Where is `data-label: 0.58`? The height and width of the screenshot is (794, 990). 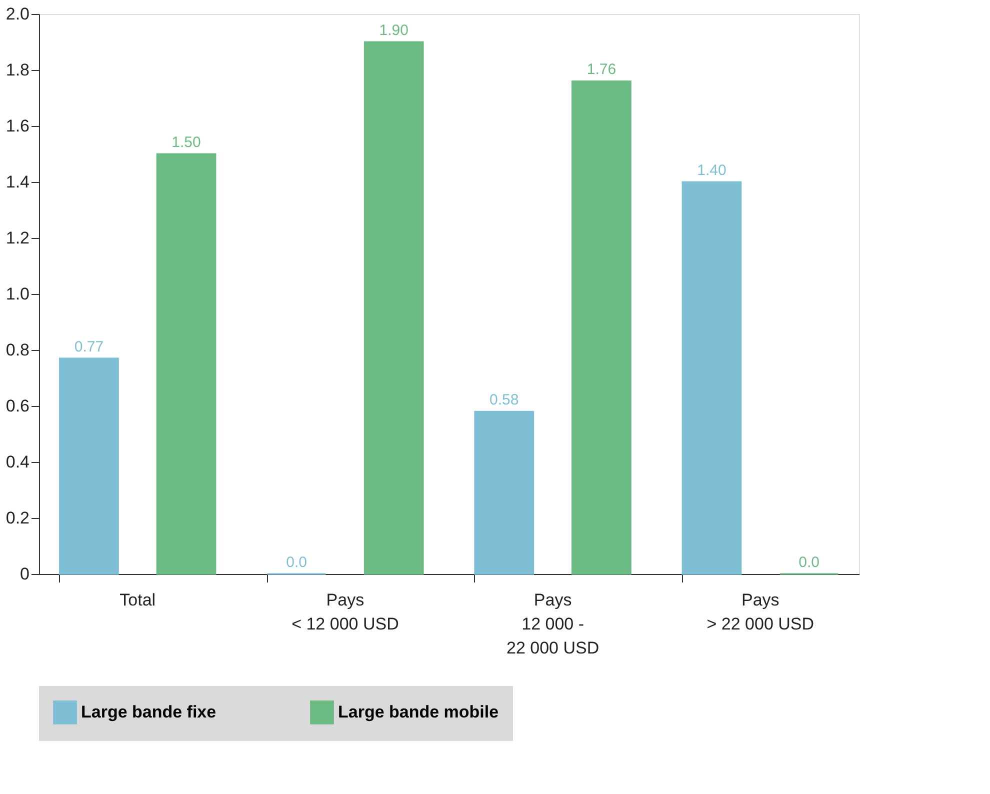 data-label: 0.58 is located at coordinates (504, 400).